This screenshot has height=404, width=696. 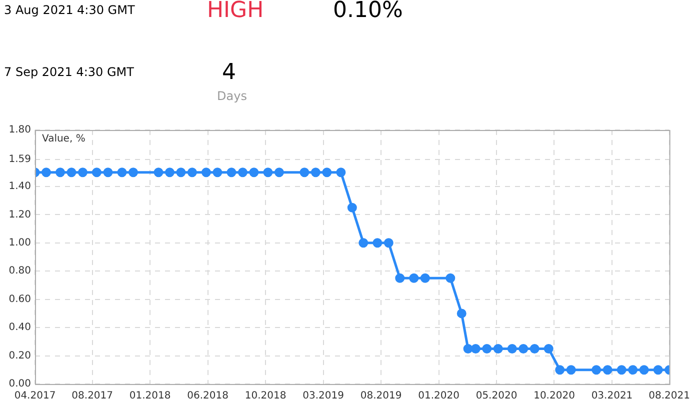 I want to click on x-tick-label: 03.2019, so click(x=323, y=396).